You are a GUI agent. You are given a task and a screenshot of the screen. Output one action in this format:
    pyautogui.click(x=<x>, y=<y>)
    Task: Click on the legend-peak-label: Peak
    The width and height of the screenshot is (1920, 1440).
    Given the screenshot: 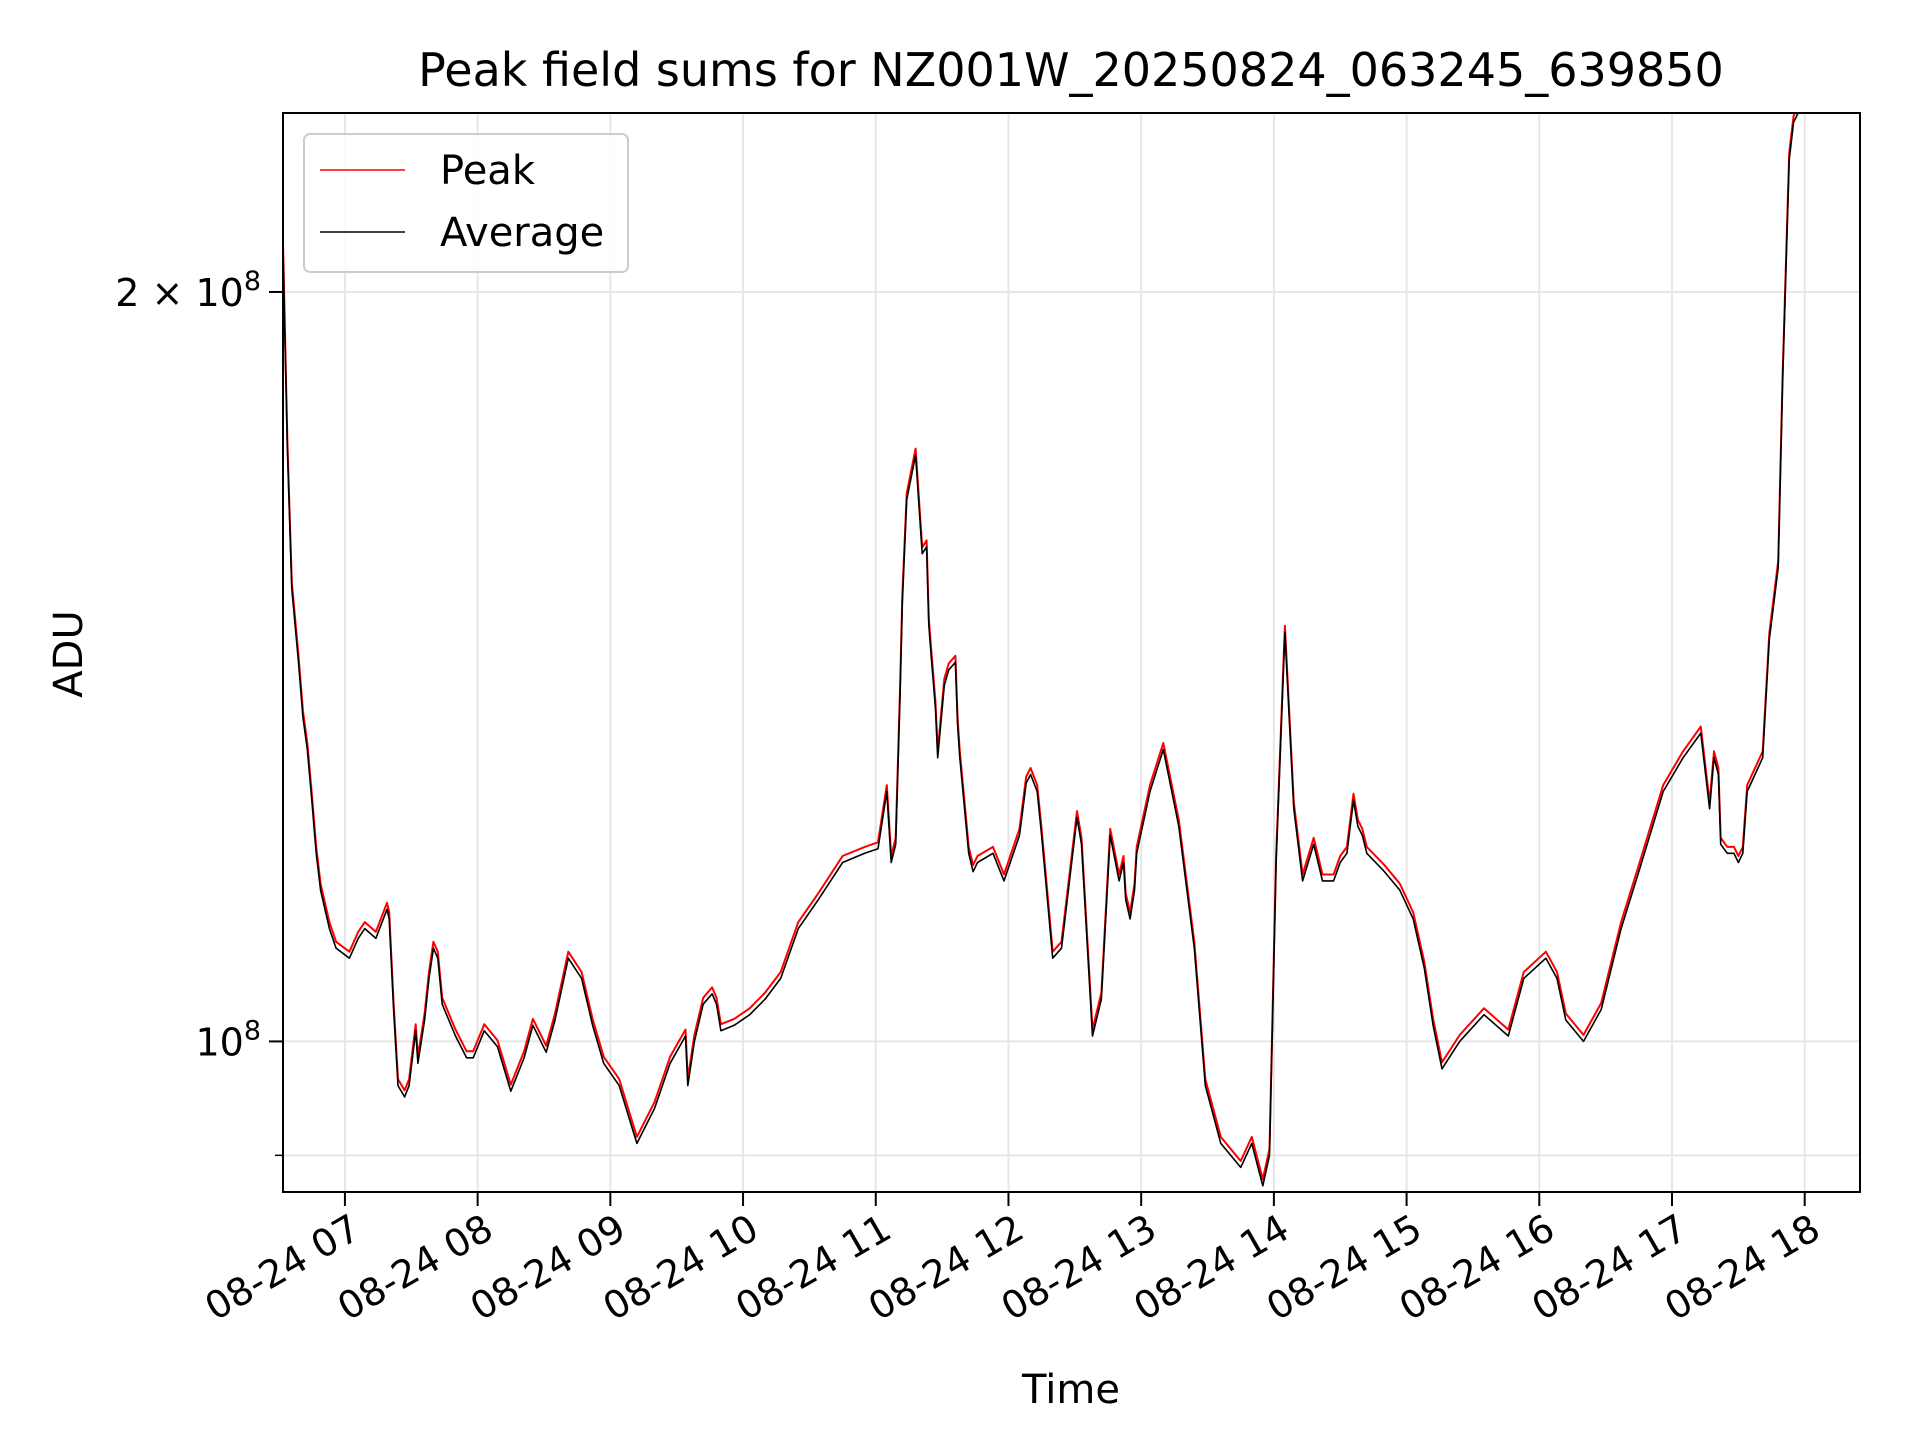 What is the action you would take?
    pyautogui.click(x=488, y=171)
    